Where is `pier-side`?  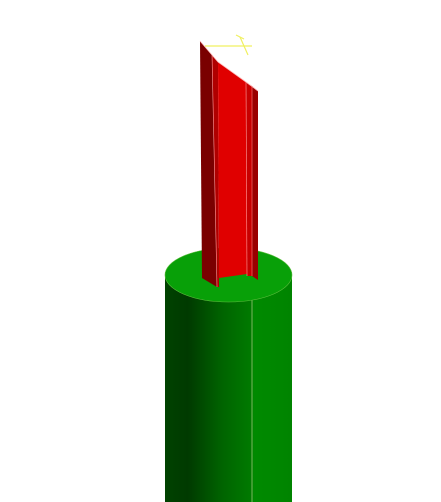 pier-side is located at coordinates (228, 387).